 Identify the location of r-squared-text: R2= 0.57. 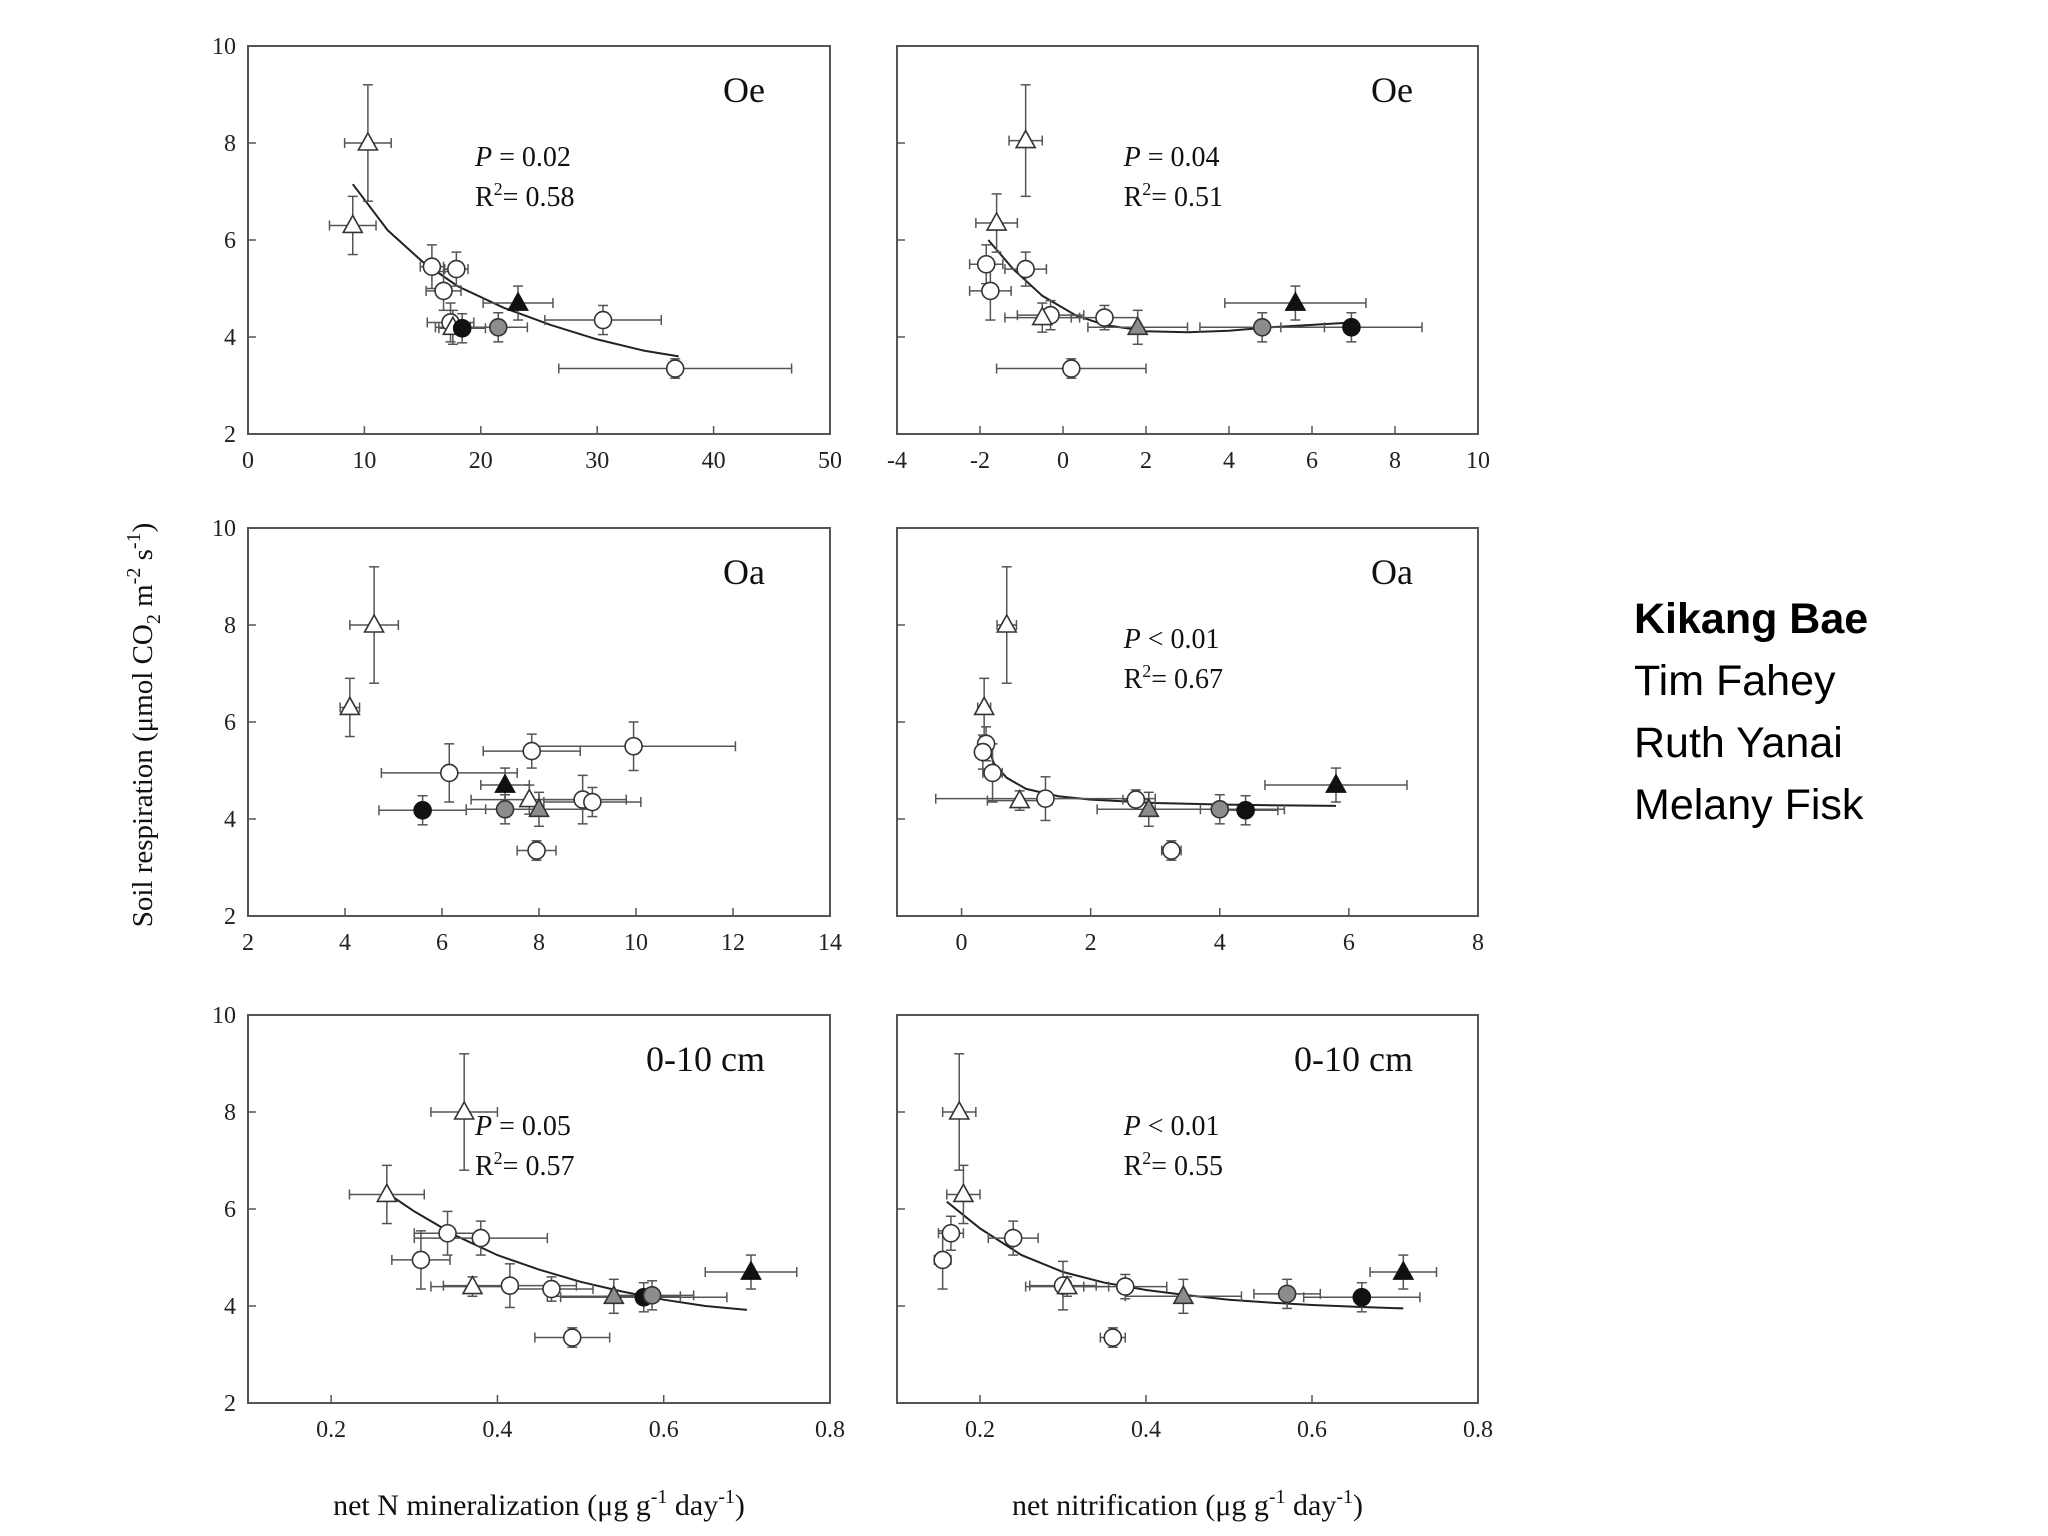
(524, 1165).